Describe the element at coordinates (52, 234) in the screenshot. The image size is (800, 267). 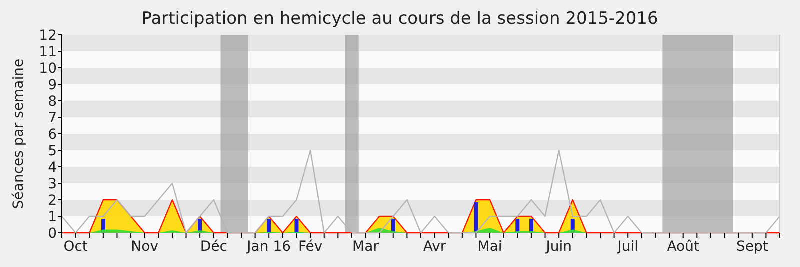
I see `y-tick-label: 0` at that location.